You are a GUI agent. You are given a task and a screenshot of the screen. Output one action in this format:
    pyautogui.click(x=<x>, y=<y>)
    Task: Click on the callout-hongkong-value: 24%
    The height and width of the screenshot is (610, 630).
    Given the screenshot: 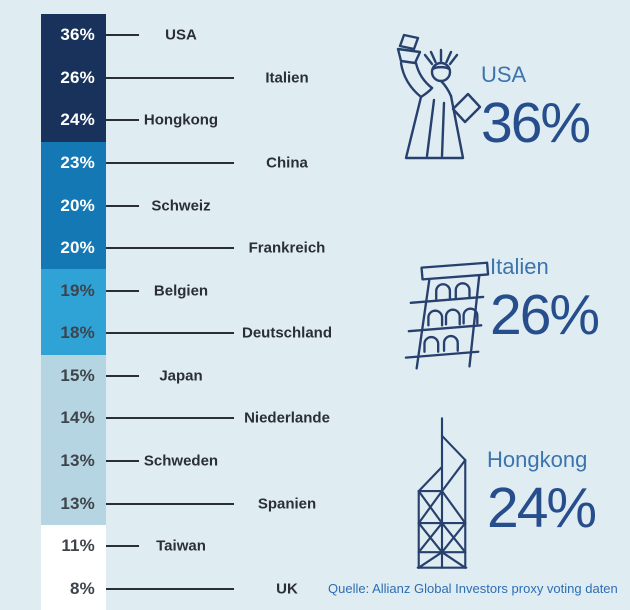 What is the action you would take?
    pyautogui.click(x=542, y=508)
    